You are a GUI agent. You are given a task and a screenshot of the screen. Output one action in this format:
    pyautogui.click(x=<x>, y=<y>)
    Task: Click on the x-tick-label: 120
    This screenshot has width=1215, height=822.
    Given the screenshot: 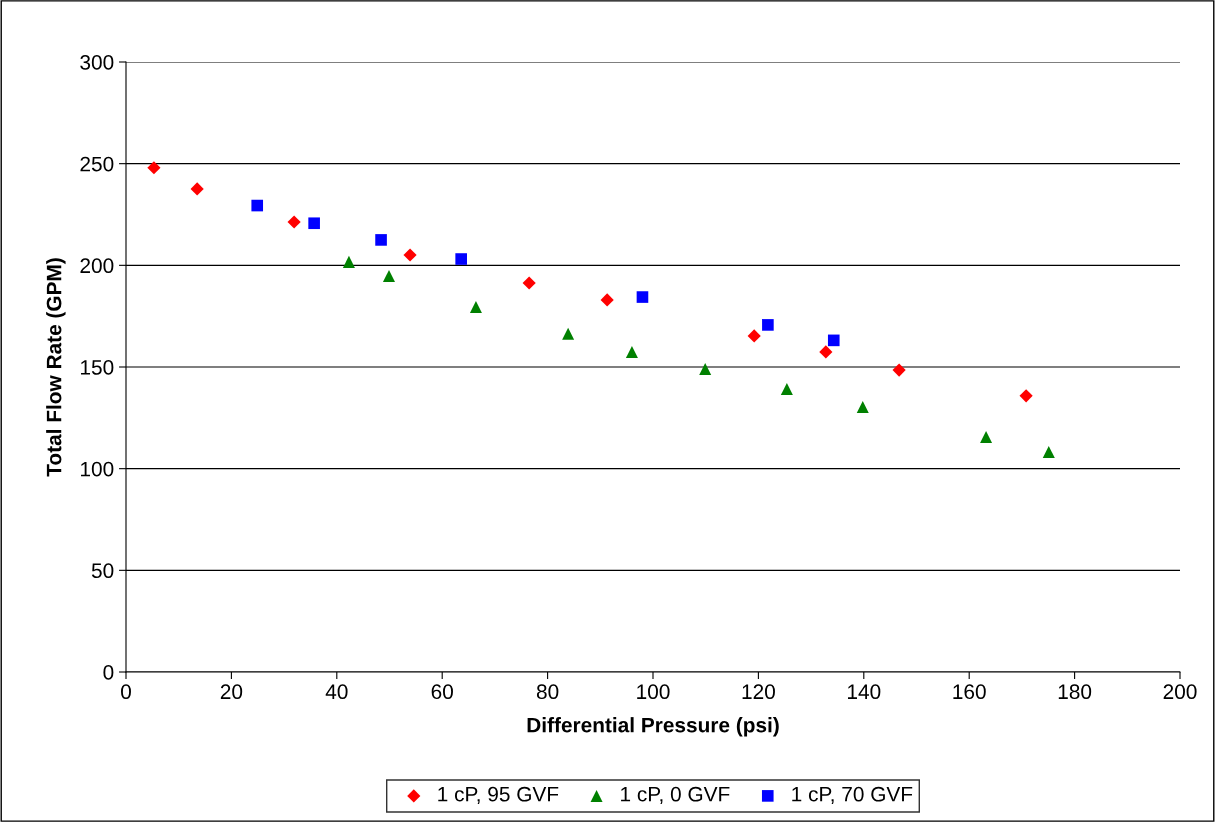 What is the action you would take?
    pyautogui.click(x=758, y=692)
    